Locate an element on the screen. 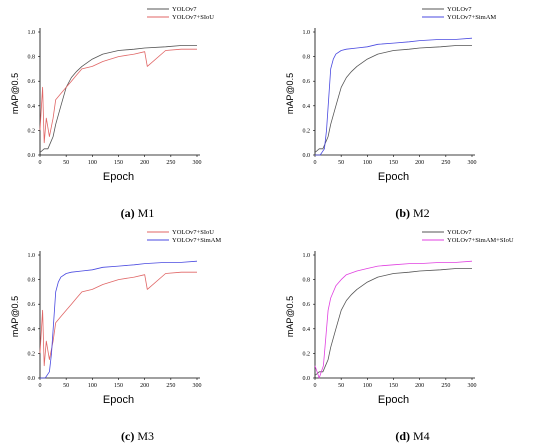 This screenshot has height=446, width=550. chart-caption-m3: (c) M3 is located at coordinates (137, 436).